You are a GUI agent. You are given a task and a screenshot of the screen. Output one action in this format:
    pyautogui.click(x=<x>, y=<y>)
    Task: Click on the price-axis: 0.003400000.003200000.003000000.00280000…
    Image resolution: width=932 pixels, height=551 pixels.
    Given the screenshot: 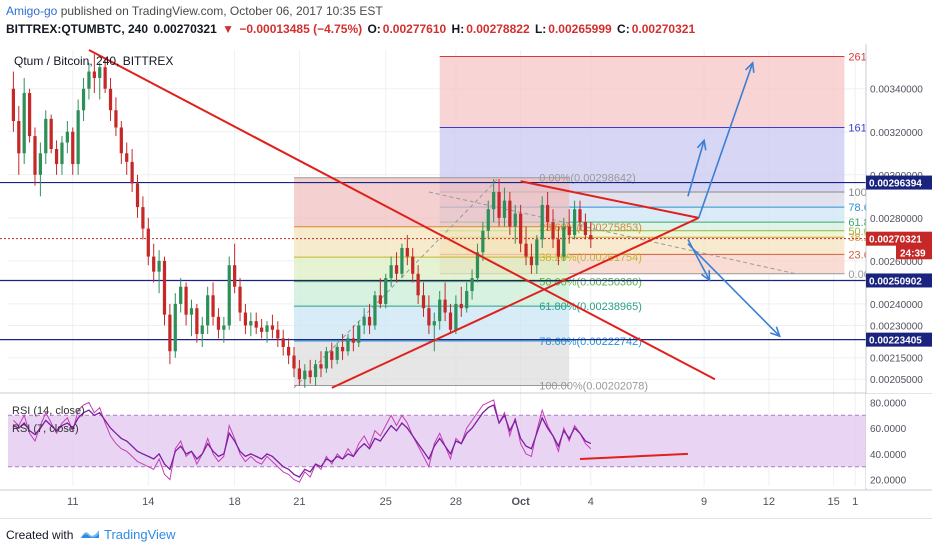 What is the action you would take?
    pyautogui.click(x=898, y=267)
    